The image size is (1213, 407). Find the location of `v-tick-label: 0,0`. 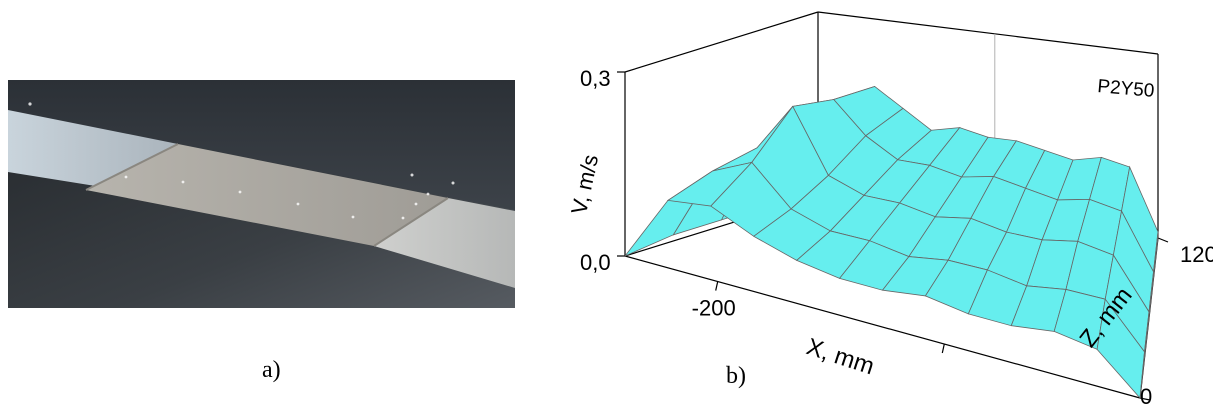

v-tick-label: 0,0 is located at coordinates (595, 262).